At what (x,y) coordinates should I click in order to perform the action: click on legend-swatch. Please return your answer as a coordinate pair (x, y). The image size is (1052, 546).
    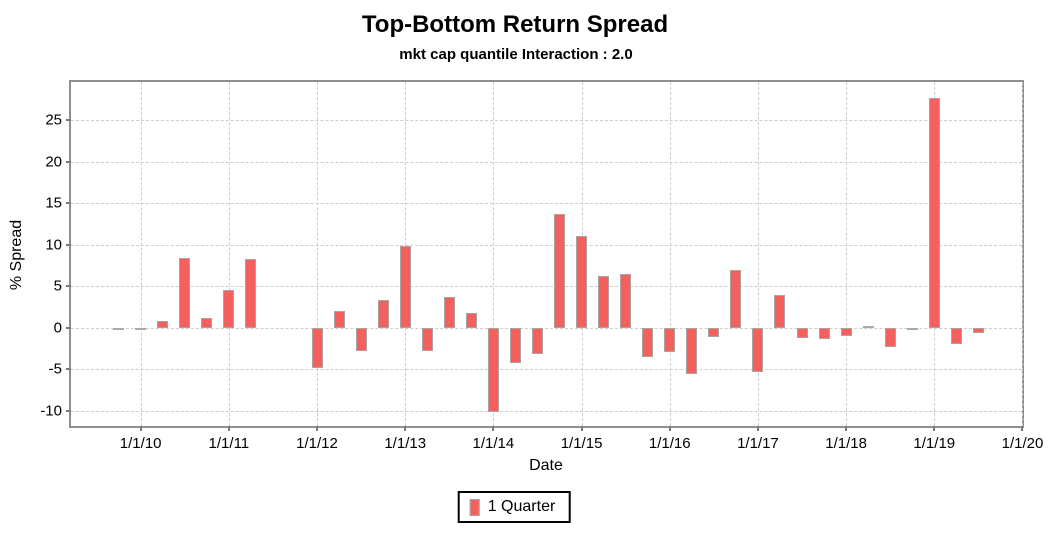
    Looking at the image, I should click on (474, 507).